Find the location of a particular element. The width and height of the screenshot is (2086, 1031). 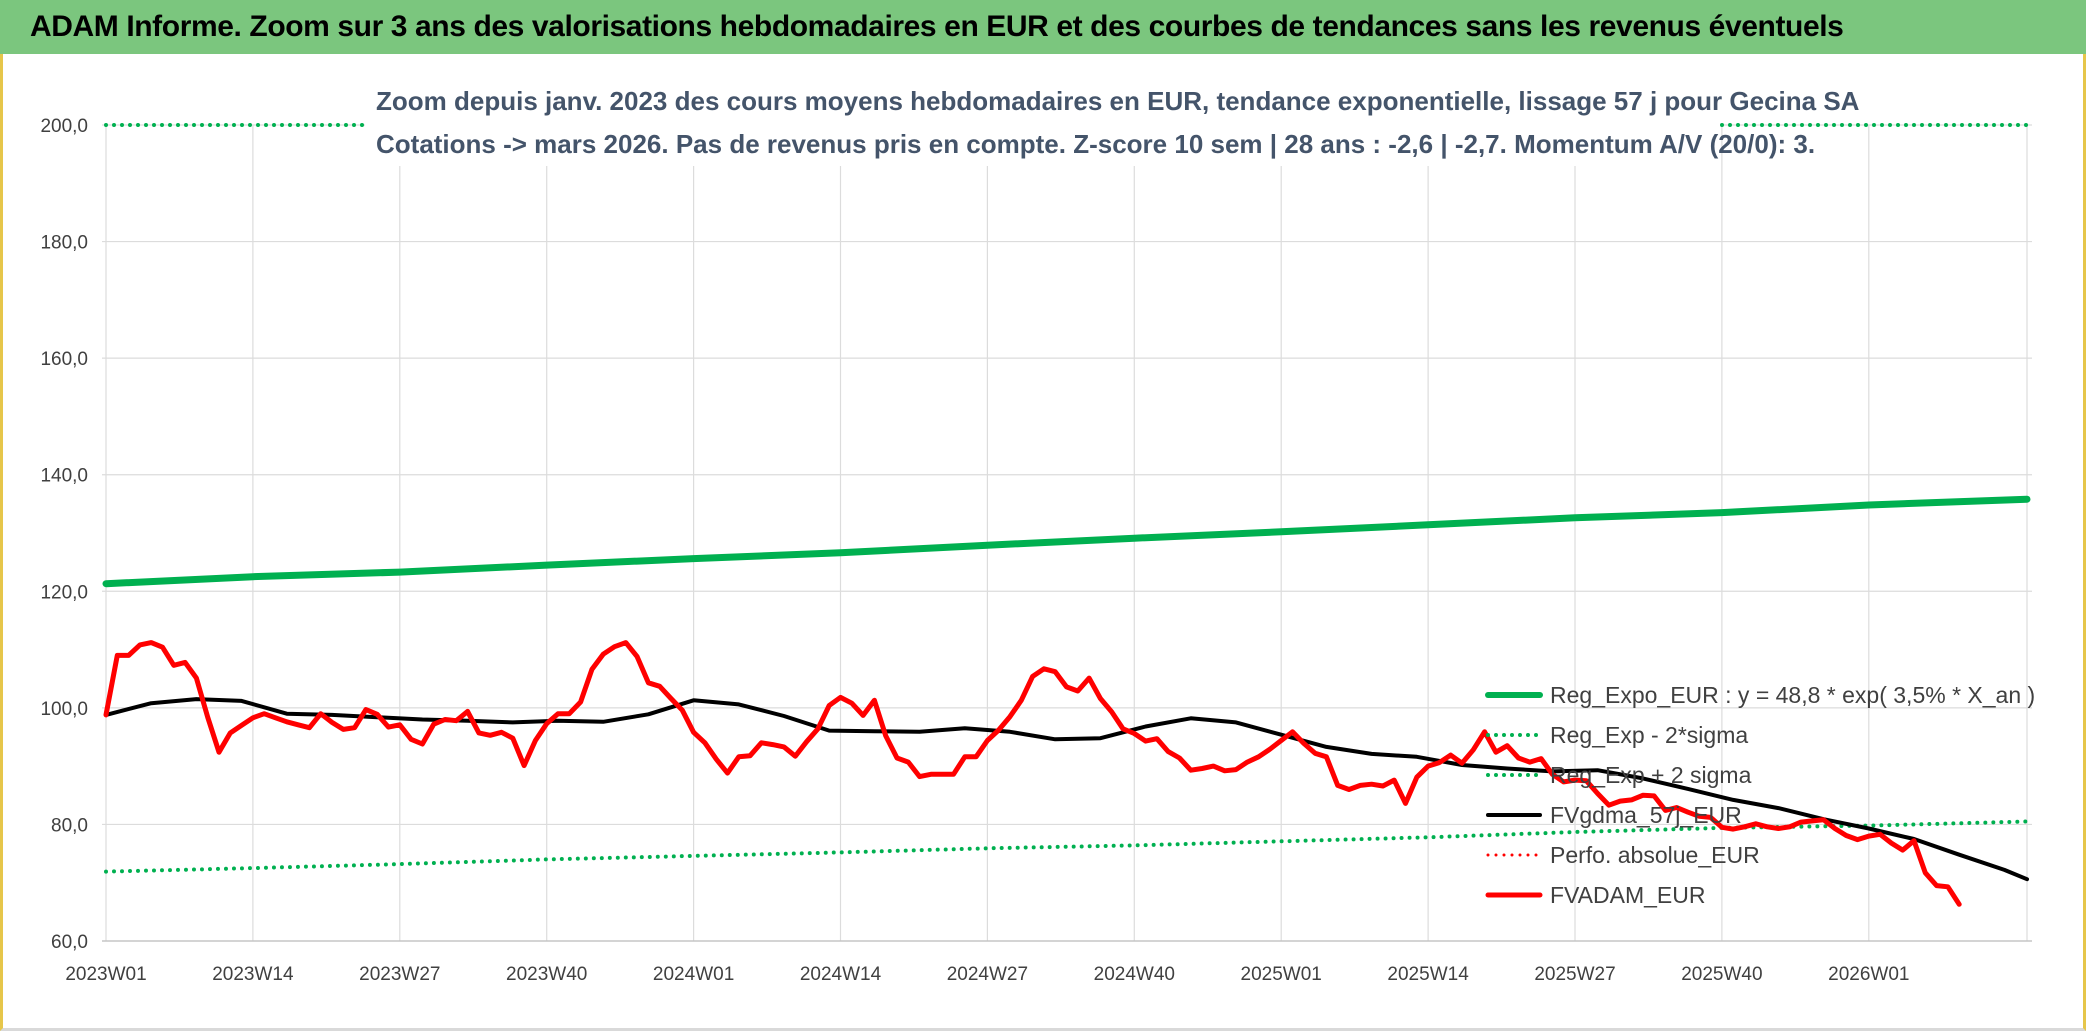

y-tick-label: 100,0 is located at coordinates (64, 709).